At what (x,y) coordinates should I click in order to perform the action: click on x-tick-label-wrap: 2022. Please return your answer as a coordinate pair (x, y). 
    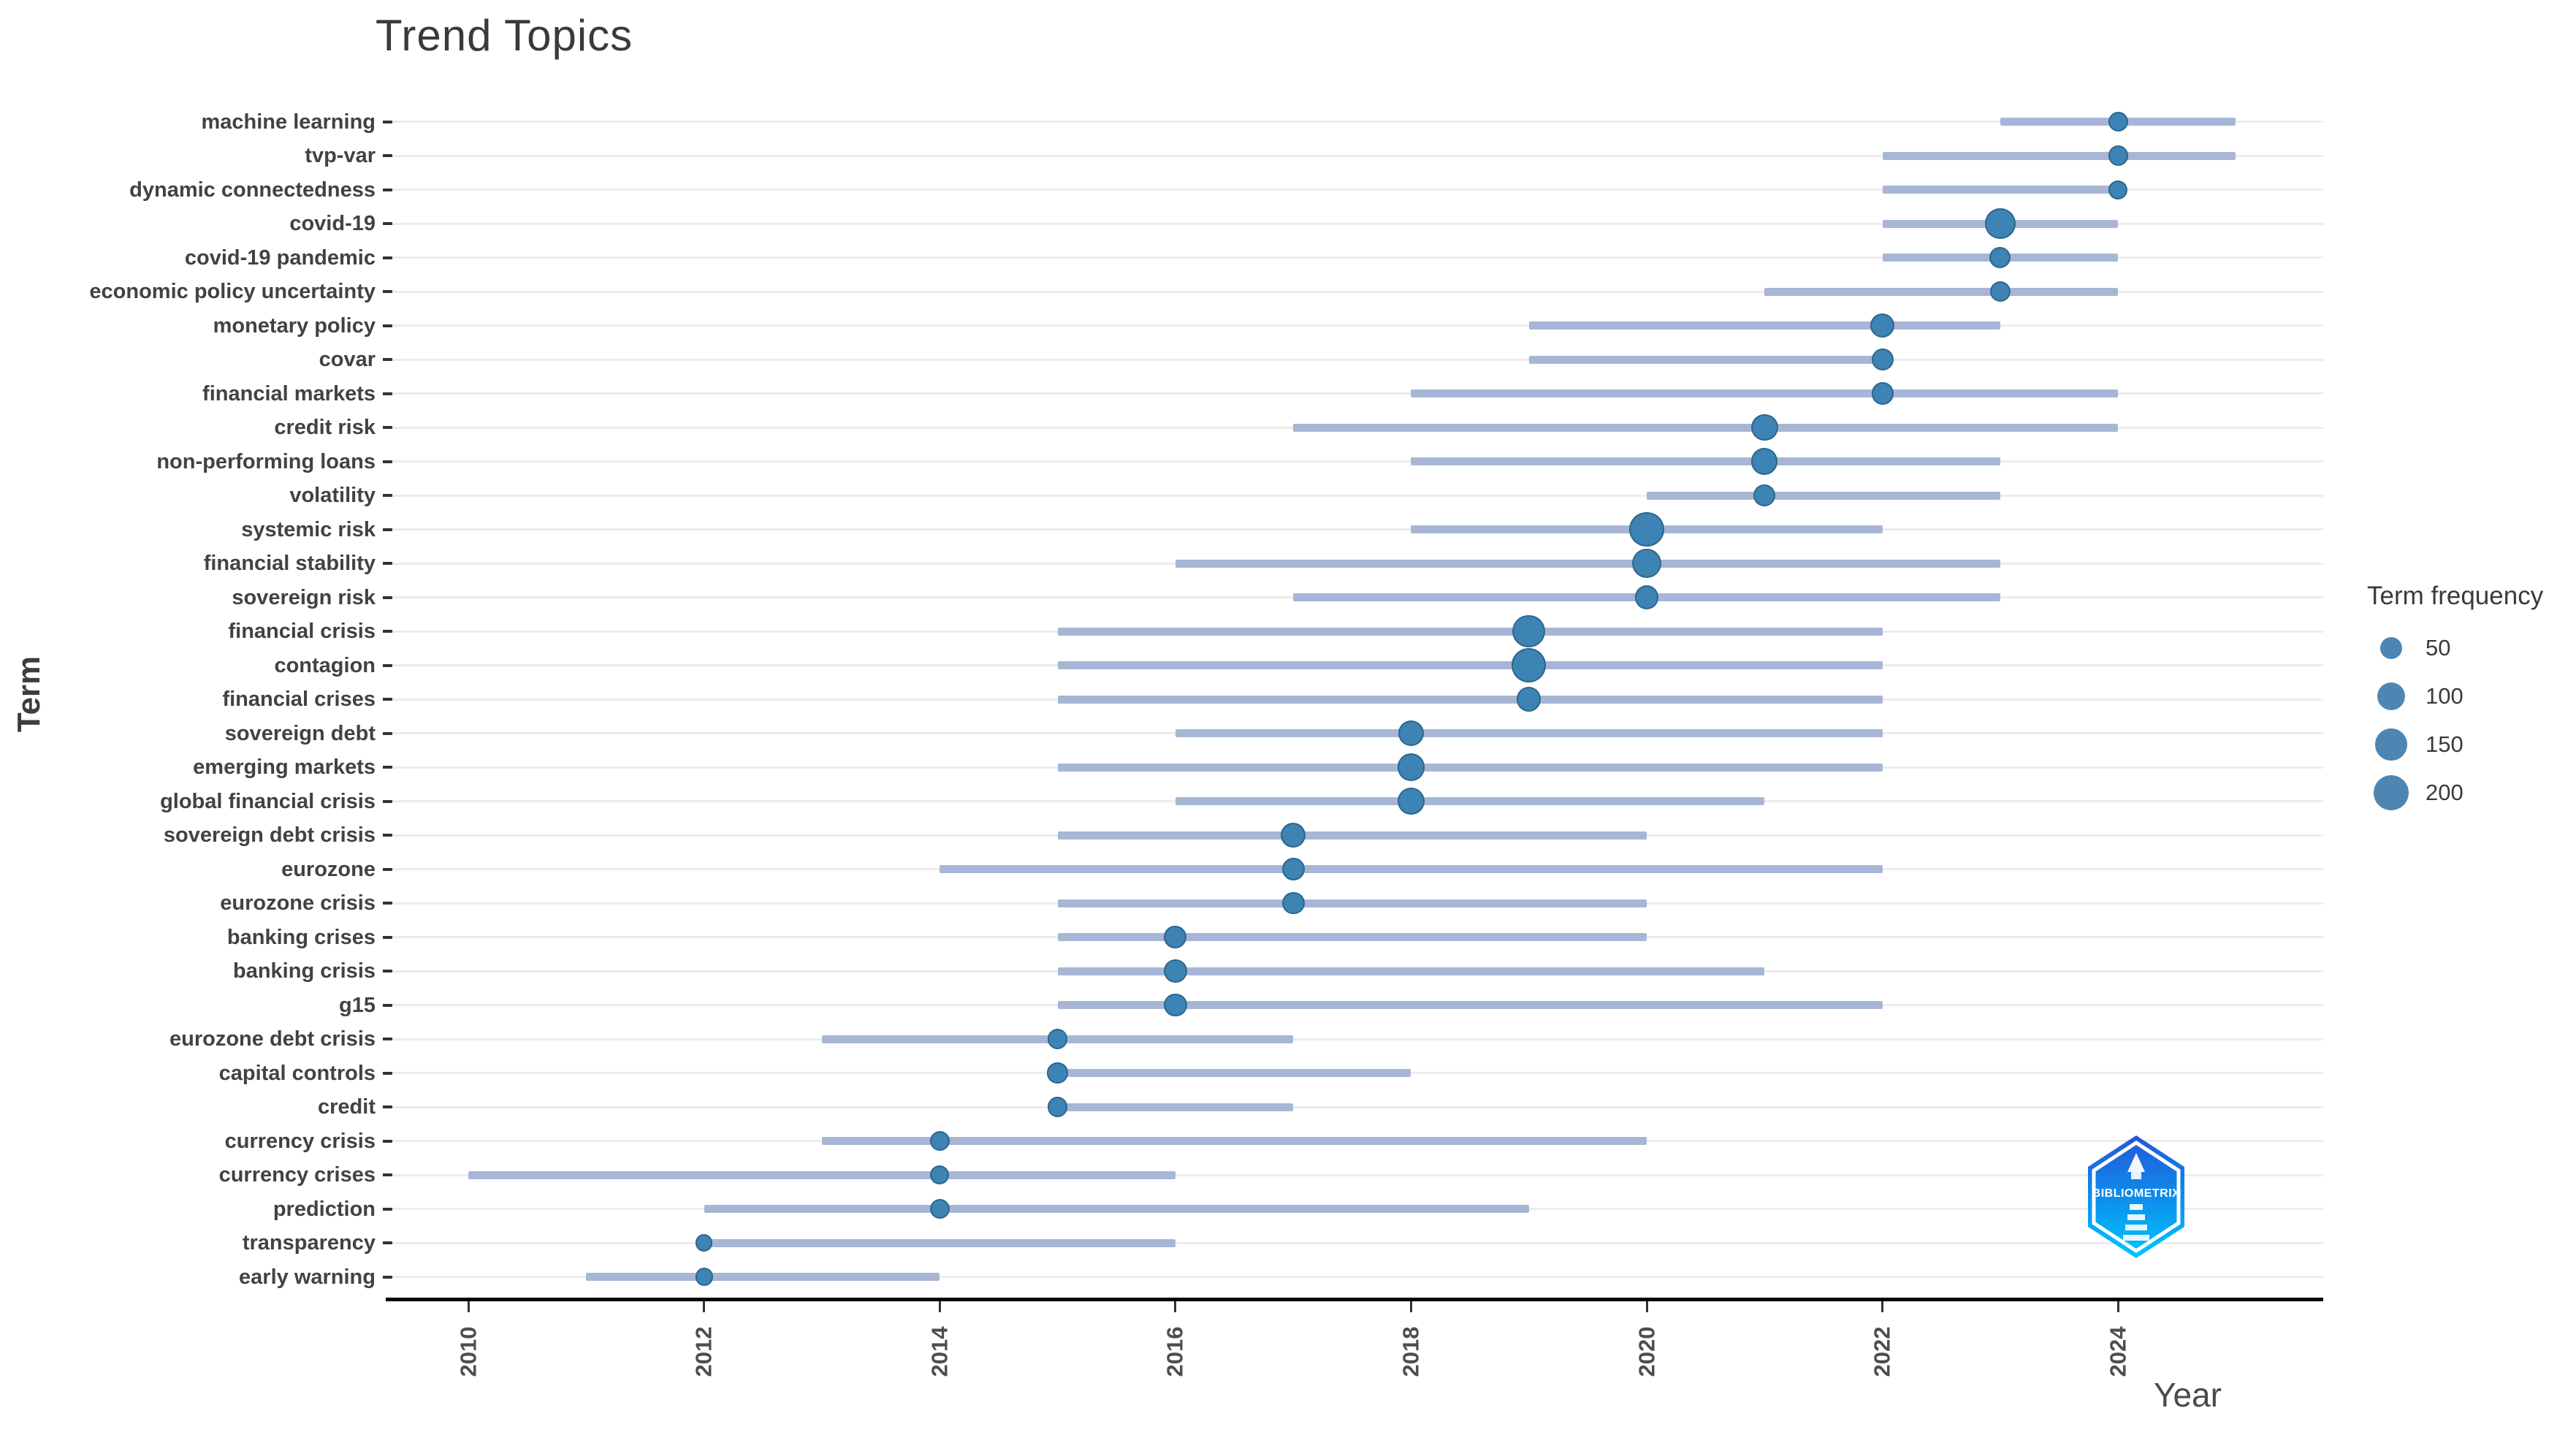
    Looking at the image, I should click on (1883, 1352).